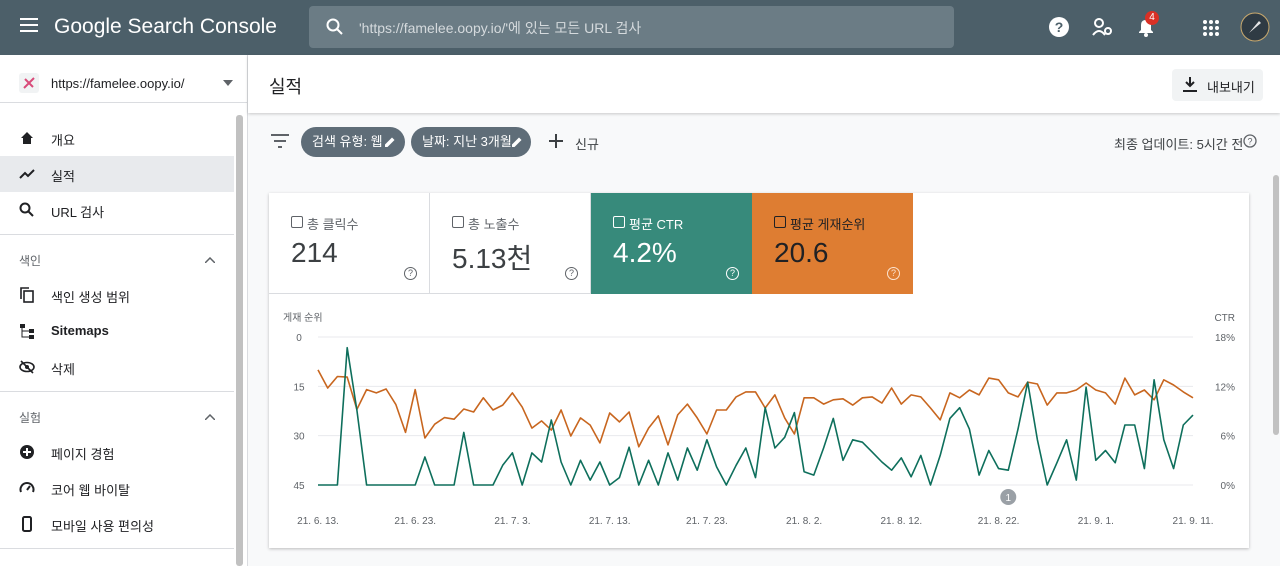  I want to click on y2-tick-label: 18%, so click(1225, 338).